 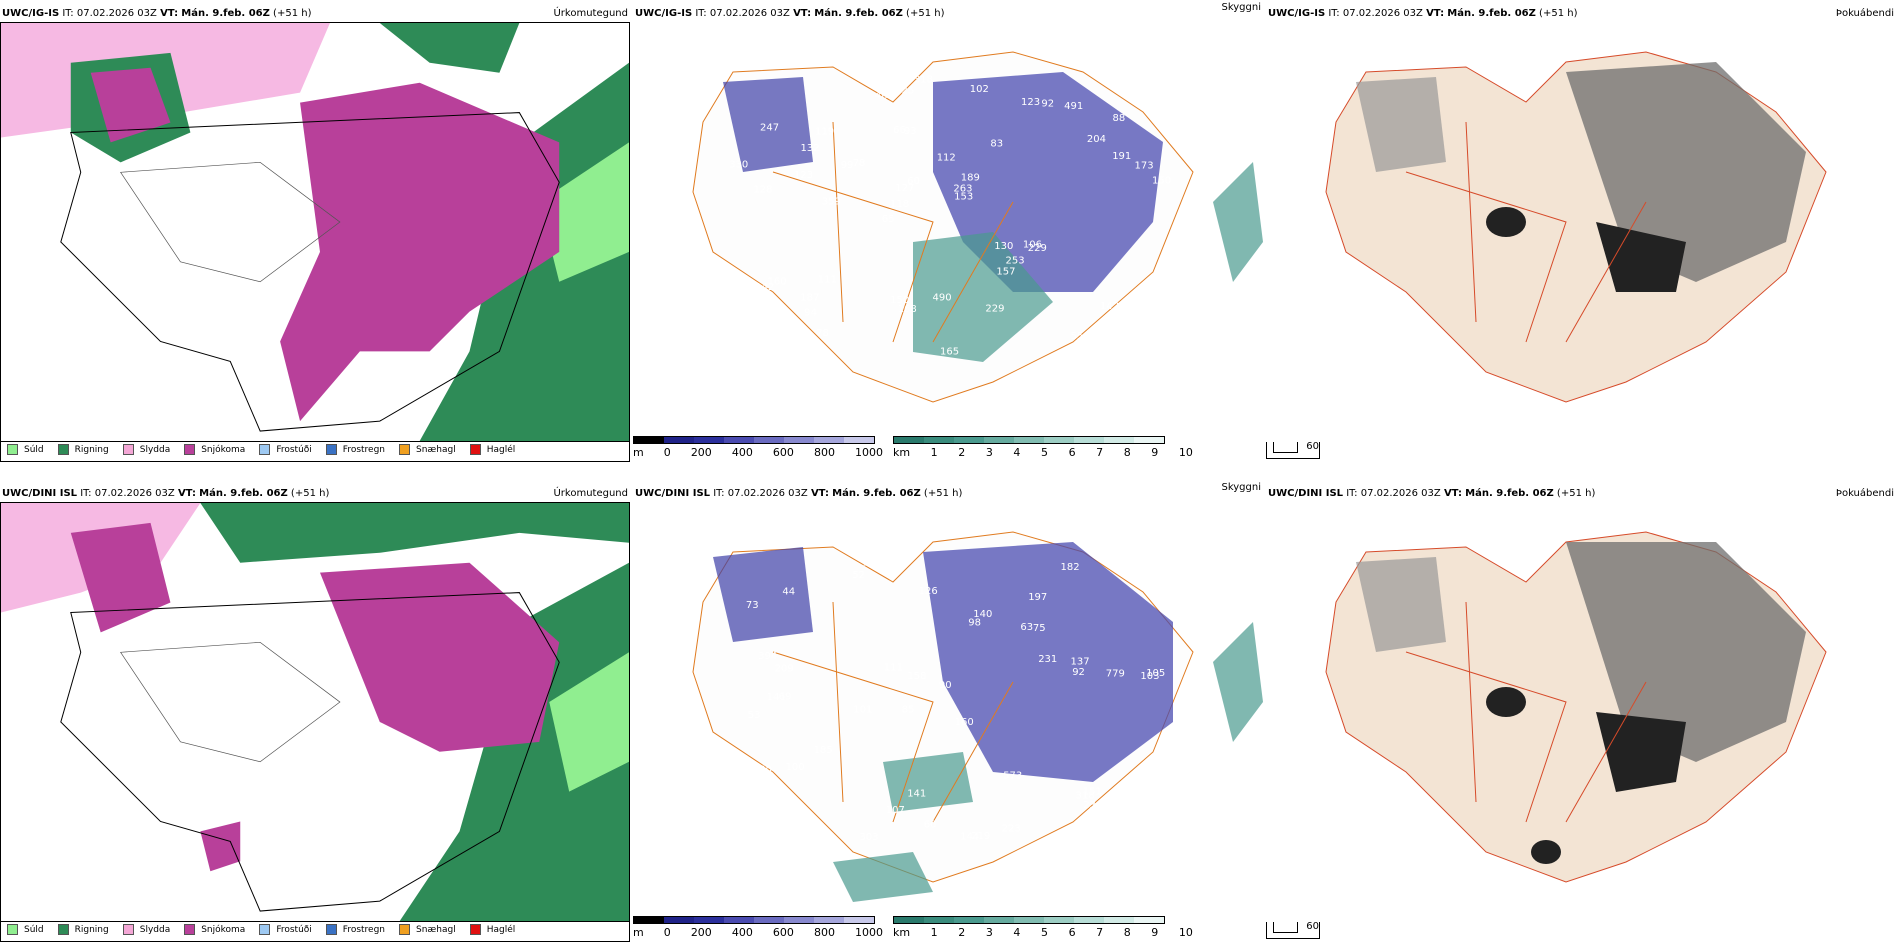 I want to click on model-name: UWC/IG-IS, so click(x=664, y=13).